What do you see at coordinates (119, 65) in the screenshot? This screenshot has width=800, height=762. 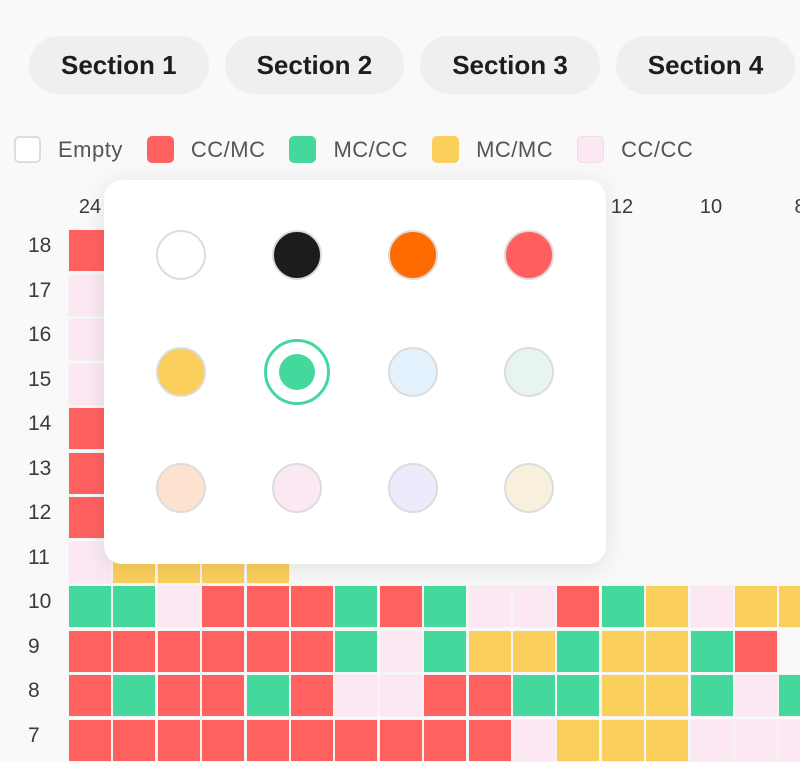 I see `tab-section-1: Section 1` at bounding box center [119, 65].